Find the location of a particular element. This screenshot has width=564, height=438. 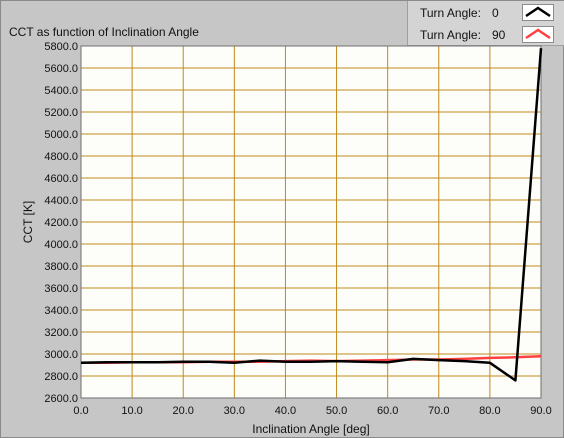

y-tick-label: 4800.0 is located at coordinates (61, 157).